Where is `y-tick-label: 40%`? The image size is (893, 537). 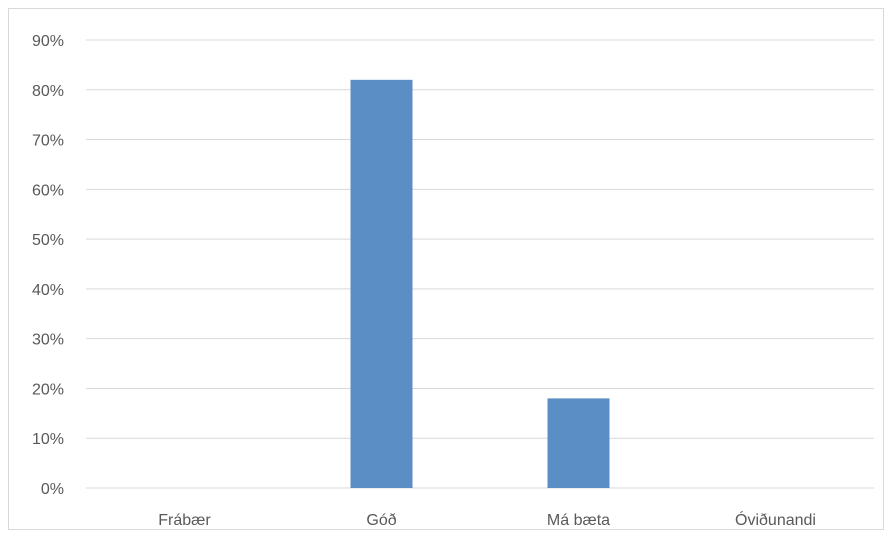 y-tick-label: 40% is located at coordinates (48, 290).